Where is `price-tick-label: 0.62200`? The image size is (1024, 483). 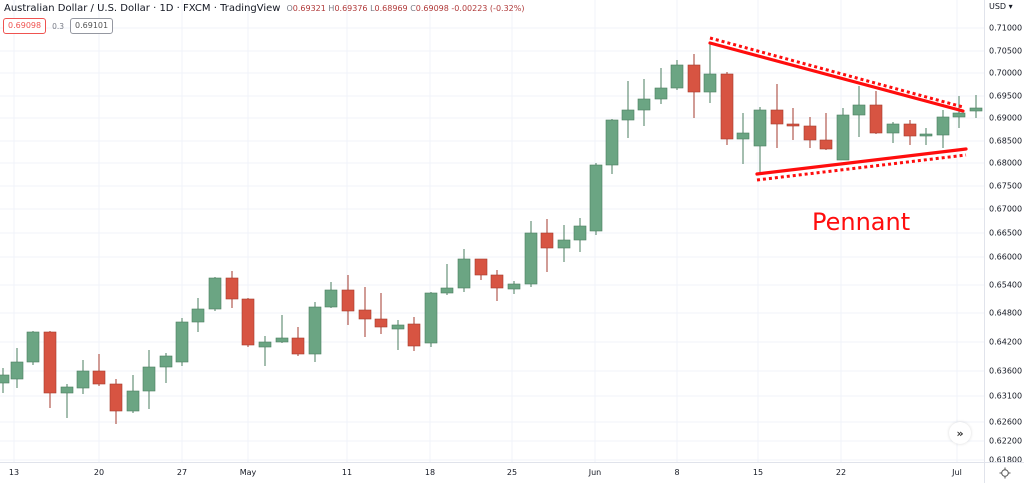
price-tick-label: 0.62200 is located at coordinates (1006, 441).